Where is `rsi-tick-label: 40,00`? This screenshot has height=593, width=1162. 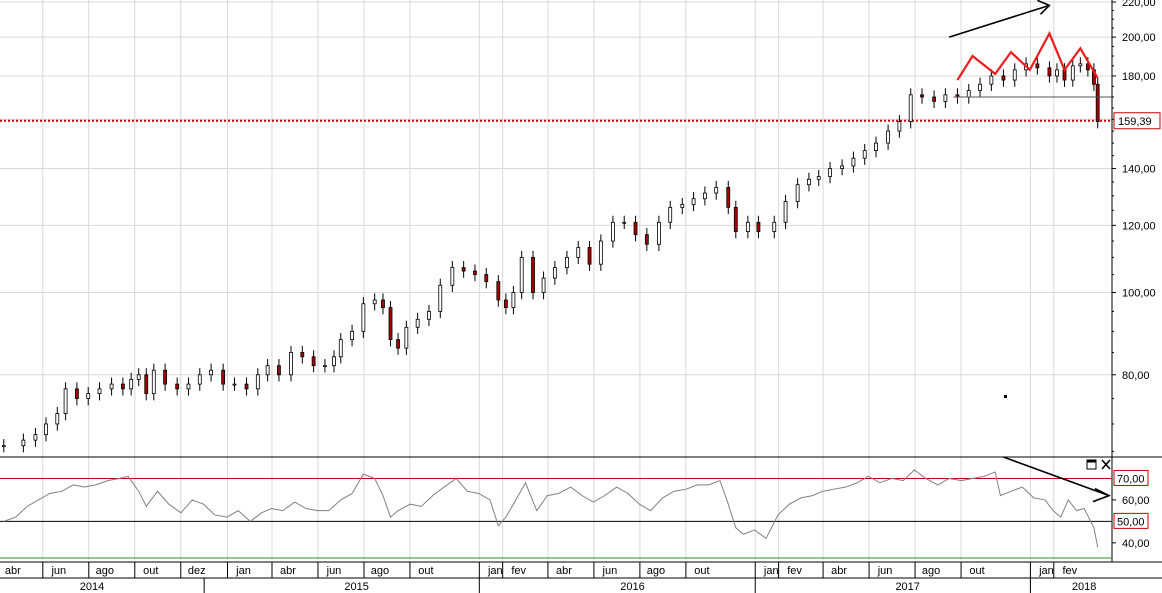
rsi-tick-label: 40,00 is located at coordinates (1136, 544).